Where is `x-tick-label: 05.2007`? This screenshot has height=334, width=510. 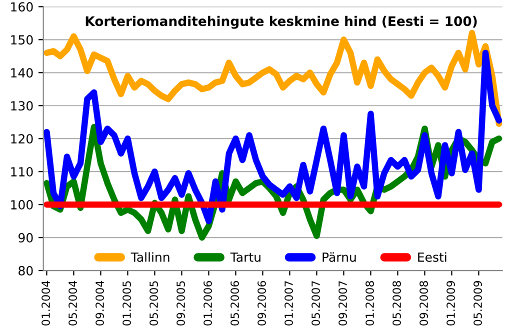 x-tick-label: 05.2007 is located at coordinates (316, 303).